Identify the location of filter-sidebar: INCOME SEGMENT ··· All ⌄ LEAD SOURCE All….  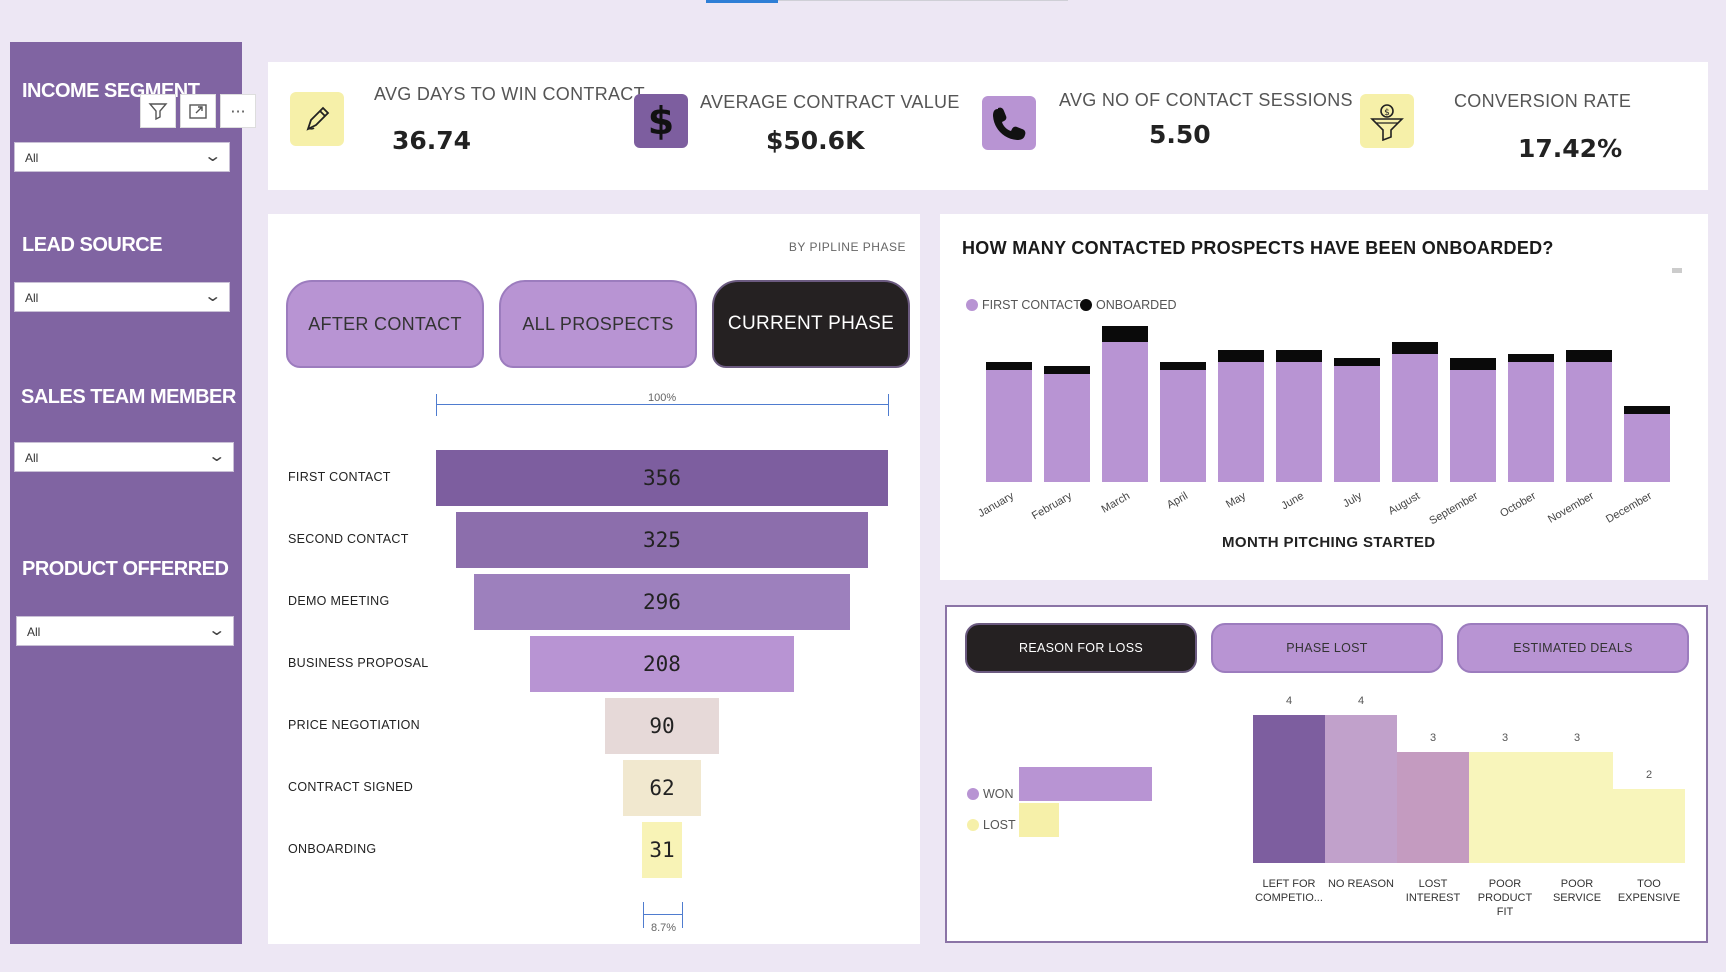
(133, 493).